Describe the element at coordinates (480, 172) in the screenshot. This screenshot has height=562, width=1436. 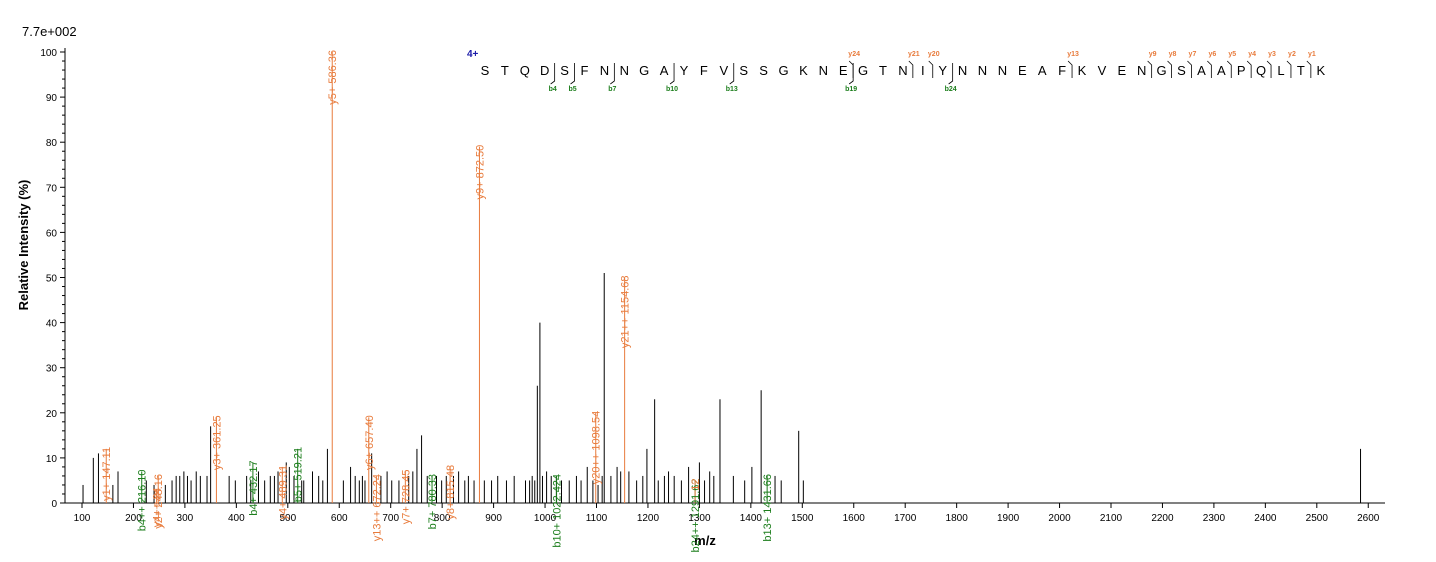
I see `peak-label: y9+ 872.50` at that location.